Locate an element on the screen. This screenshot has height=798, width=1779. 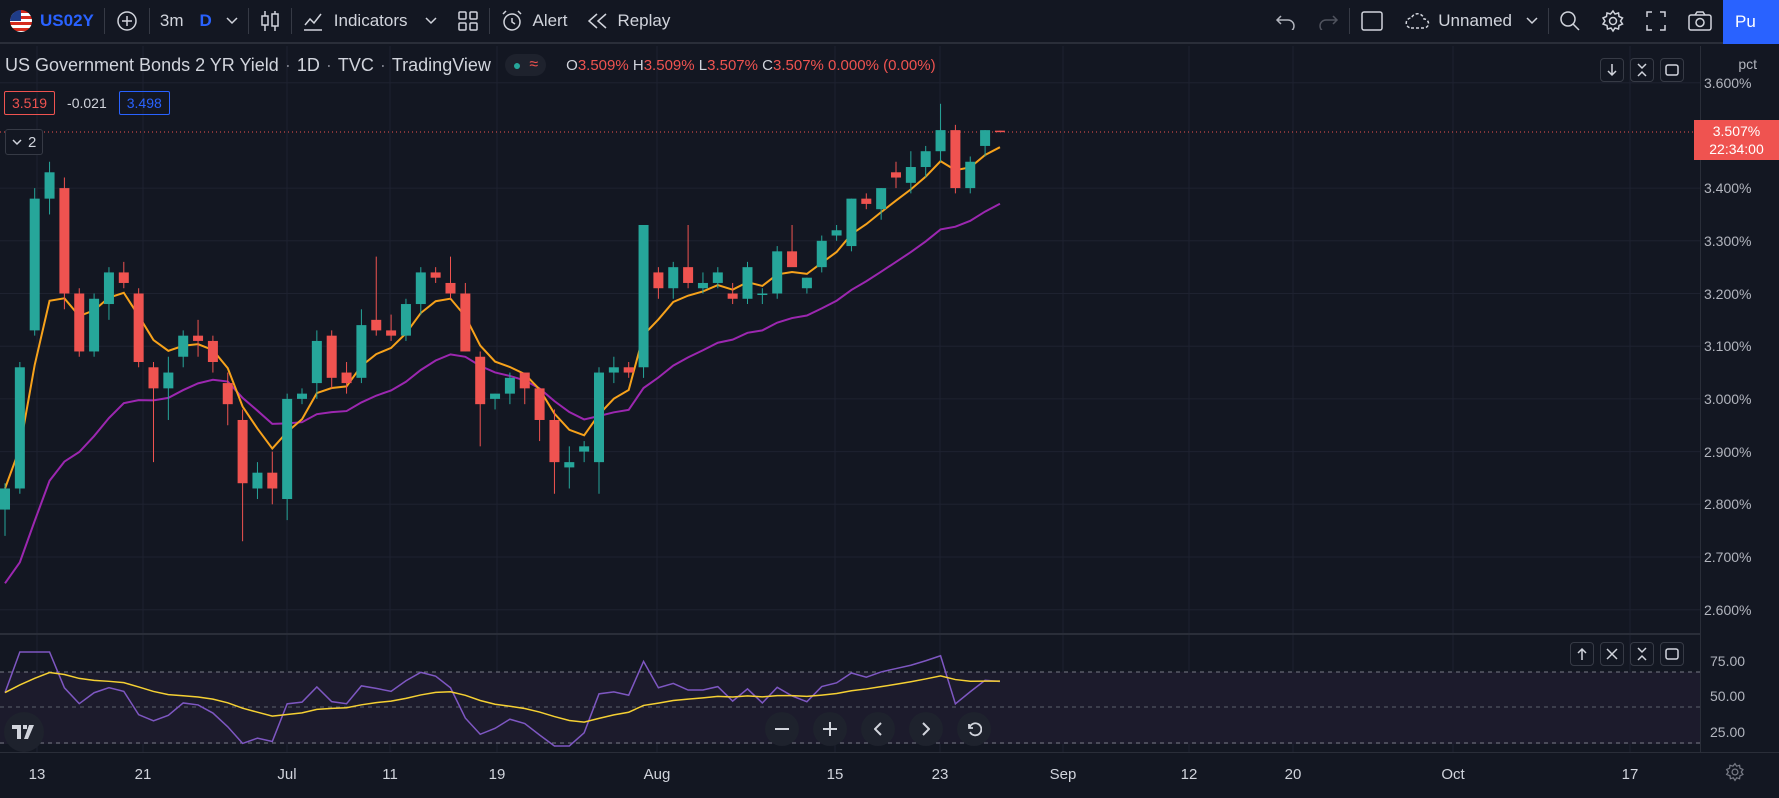
settings-button is located at coordinates (1613, 21).